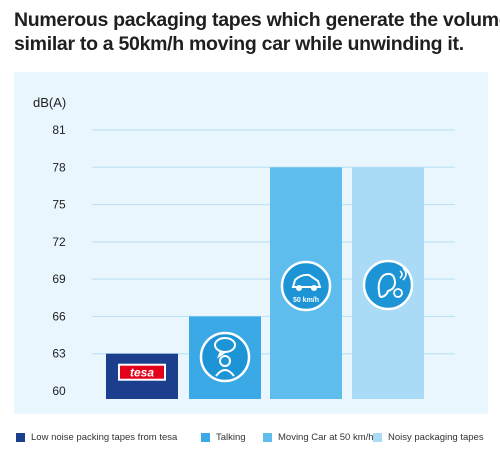  What do you see at coordinates (225, 361) in the screenshot?
I see `person-head-icon` at bounding box center [225, 361].